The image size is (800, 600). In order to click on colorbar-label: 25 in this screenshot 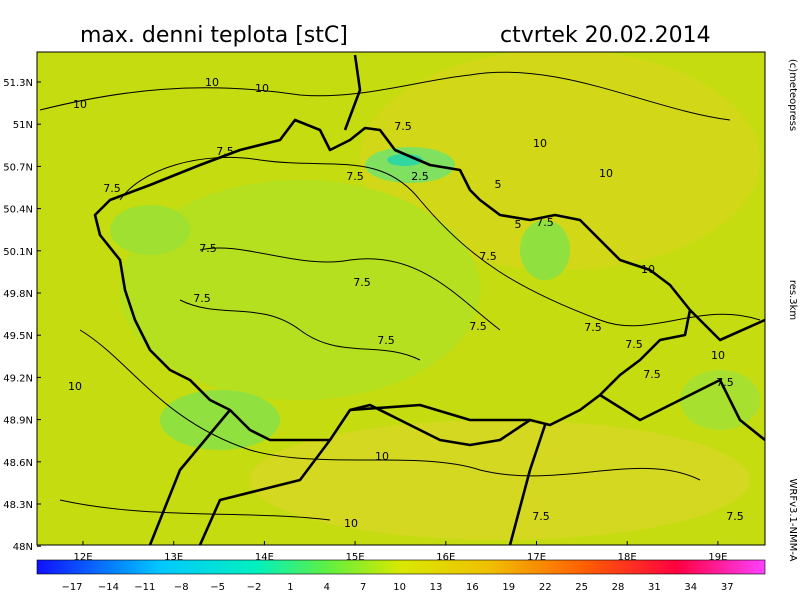, I will do `click(581, 587)`.